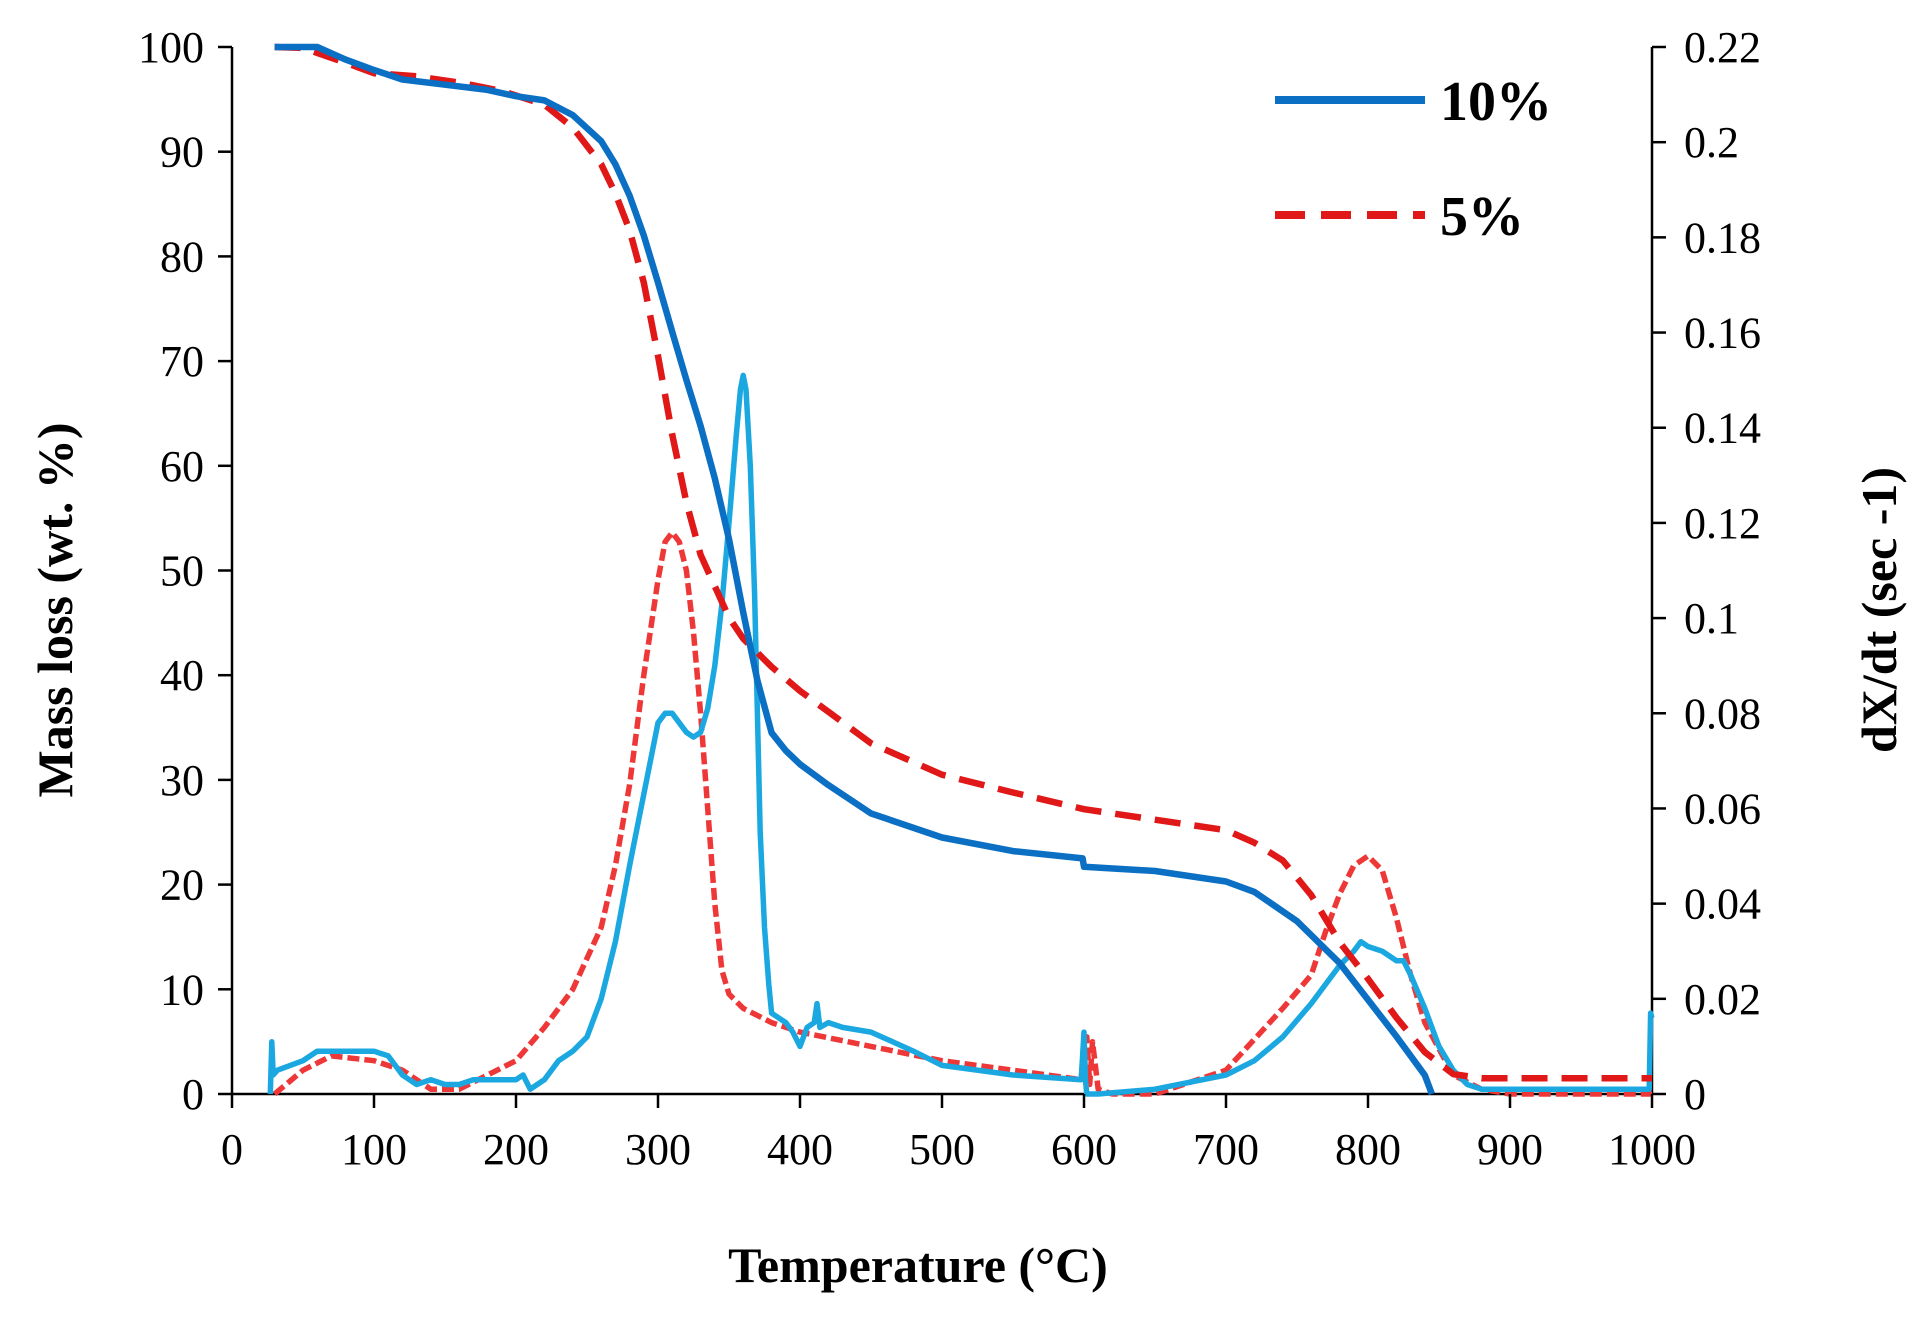 The width and height of the screenshot is (1924, 1329). Describe the element at coordinates (232, 1149) in the screenshot. I see `x-tick-label: 0` at that location.